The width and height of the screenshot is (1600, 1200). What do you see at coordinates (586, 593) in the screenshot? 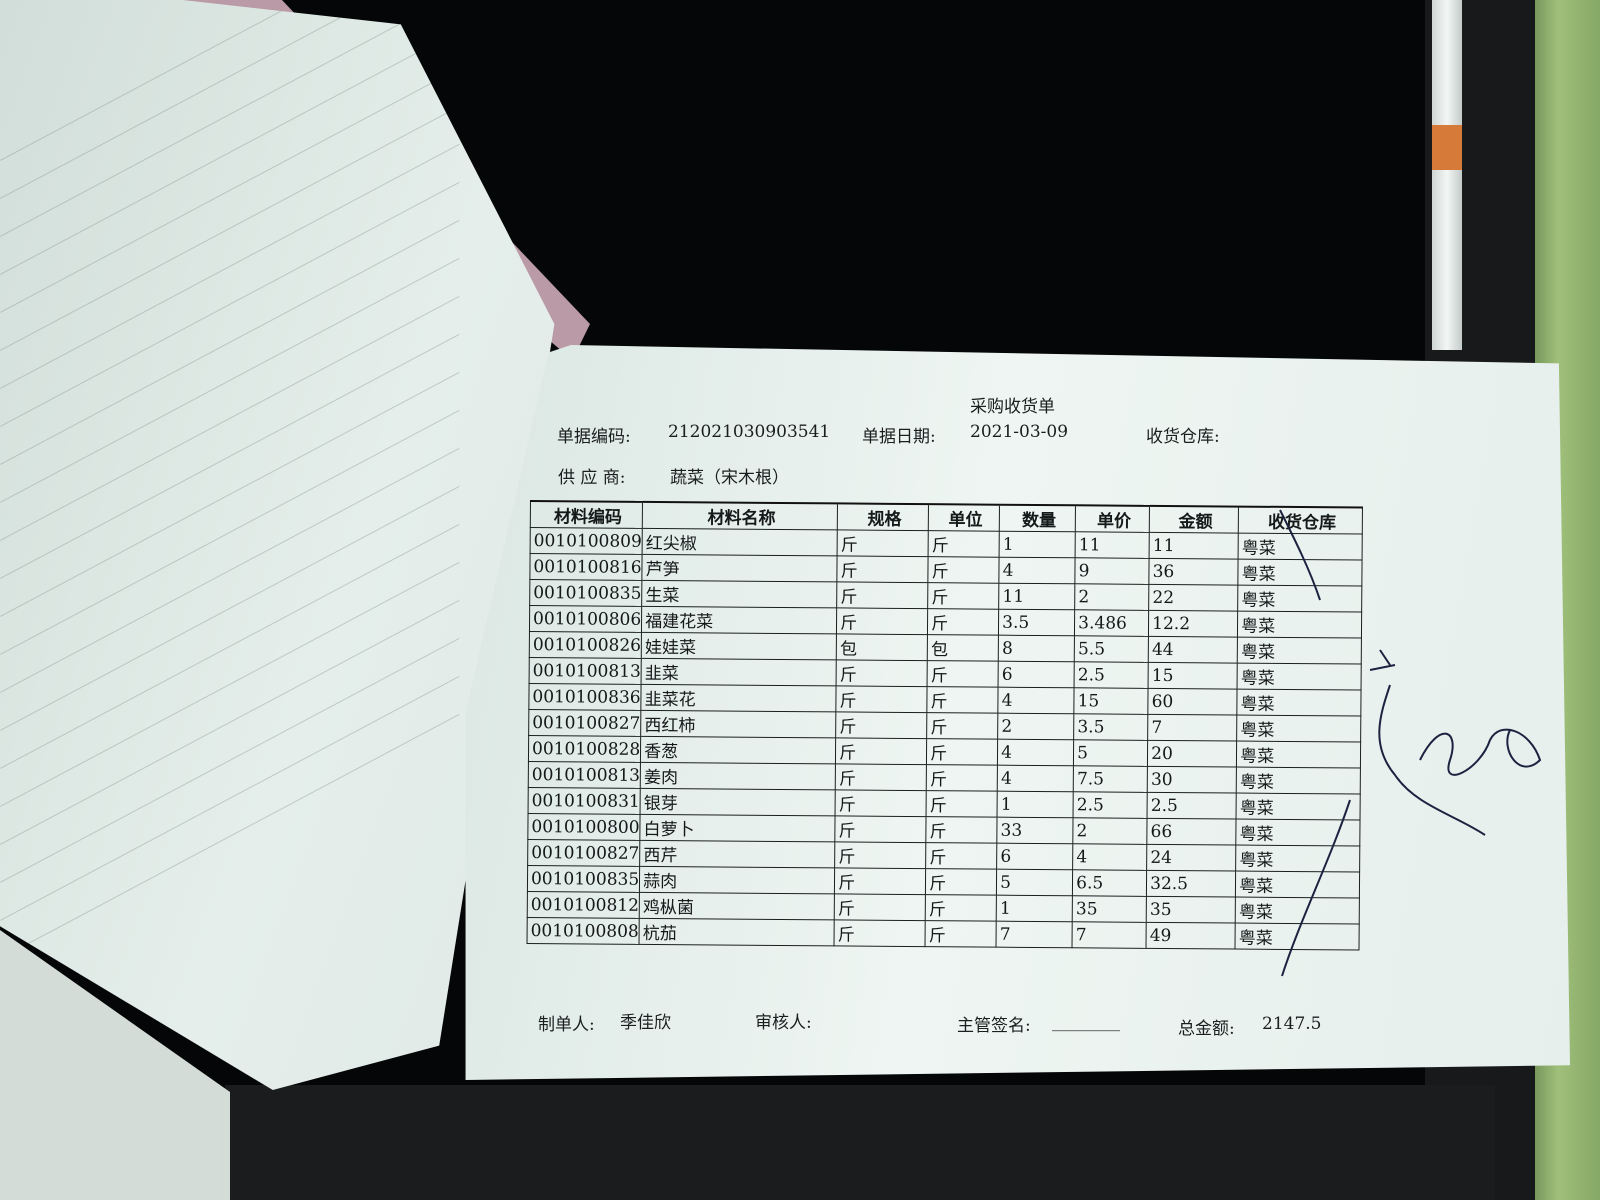
I see `material-code-cell: 0010100835` at bounding box center [586, 593].